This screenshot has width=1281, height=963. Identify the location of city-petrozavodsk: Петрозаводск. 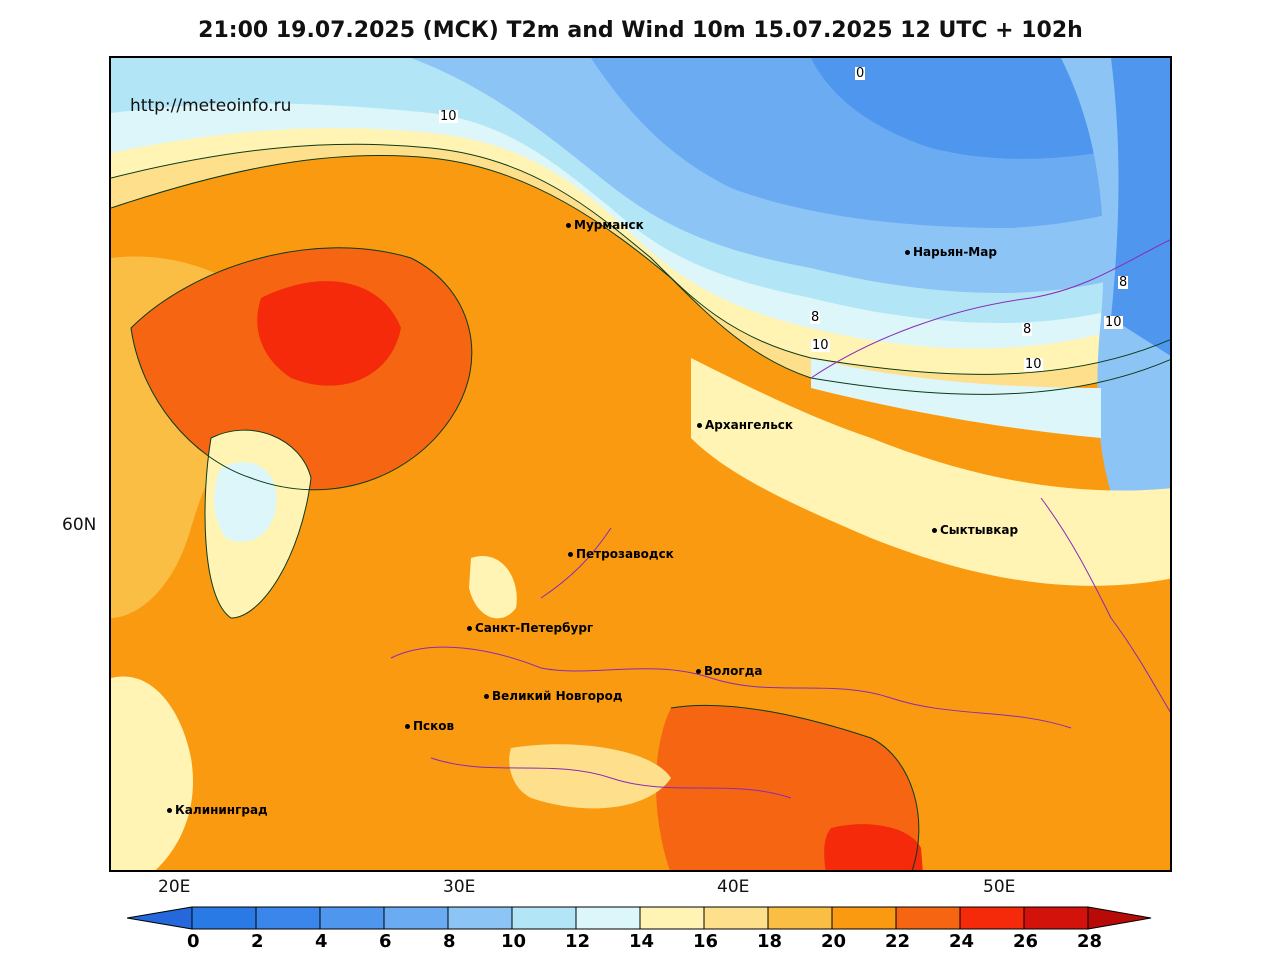
(621, 554).